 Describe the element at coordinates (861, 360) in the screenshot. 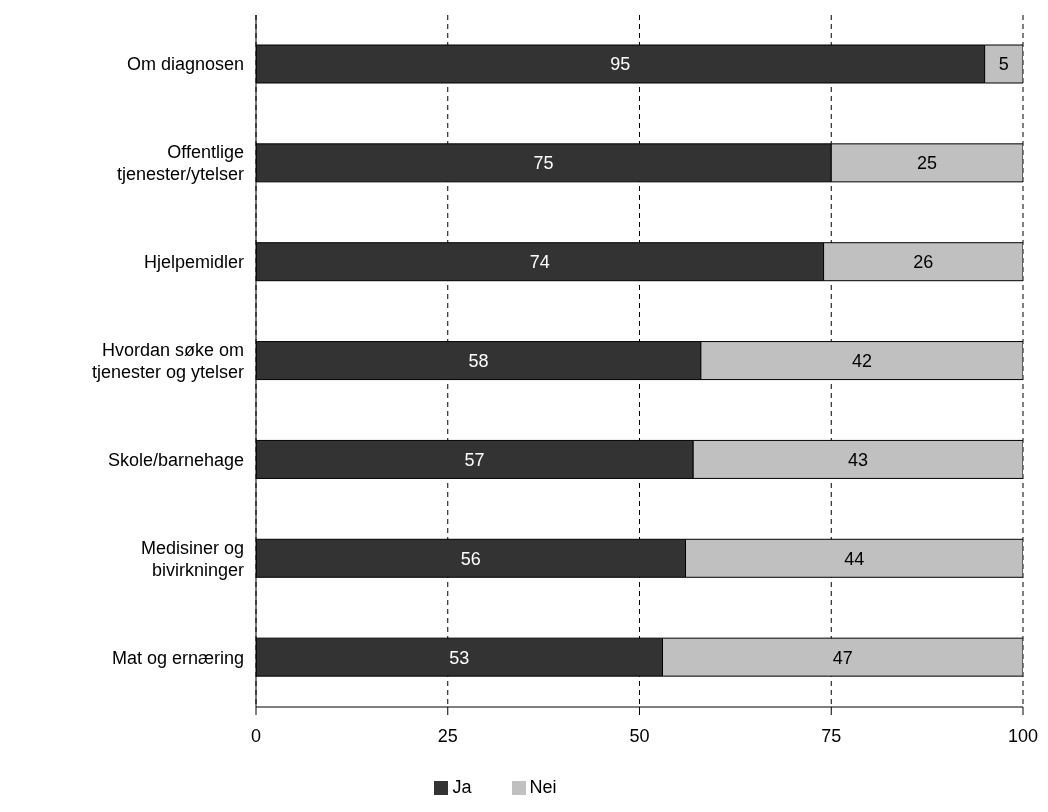

I see `data-label: 42` at that location.